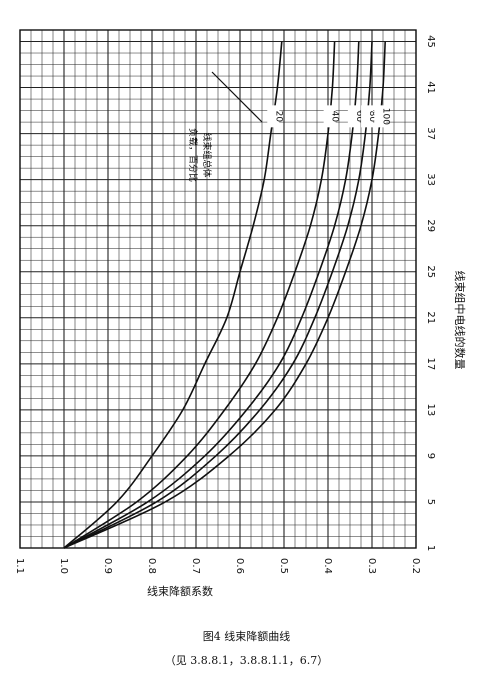 This screenshot has height=682, width=493. What do you see at coordinates (246, 660) in the screenshot?
I see `figure-reference: （见 3.8.8.1，3.8.8.1.1，6.7）` at bounding box center [246, 660].